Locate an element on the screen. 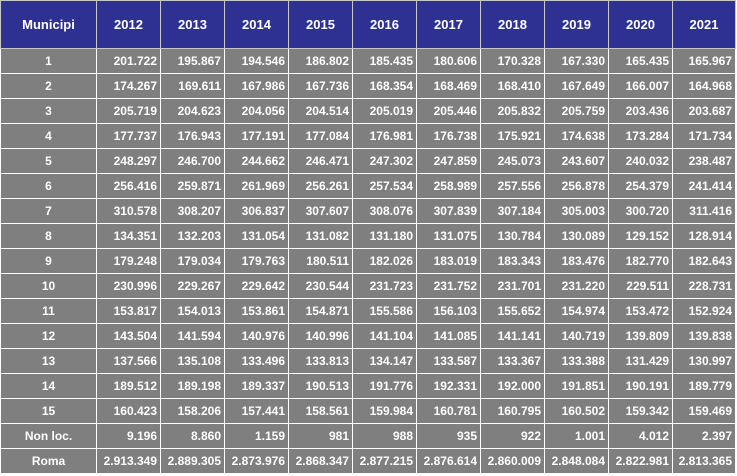 The width and height of the screenshot is (737, 476). table-cell: 186.802 is located at coordinates (320, 61).